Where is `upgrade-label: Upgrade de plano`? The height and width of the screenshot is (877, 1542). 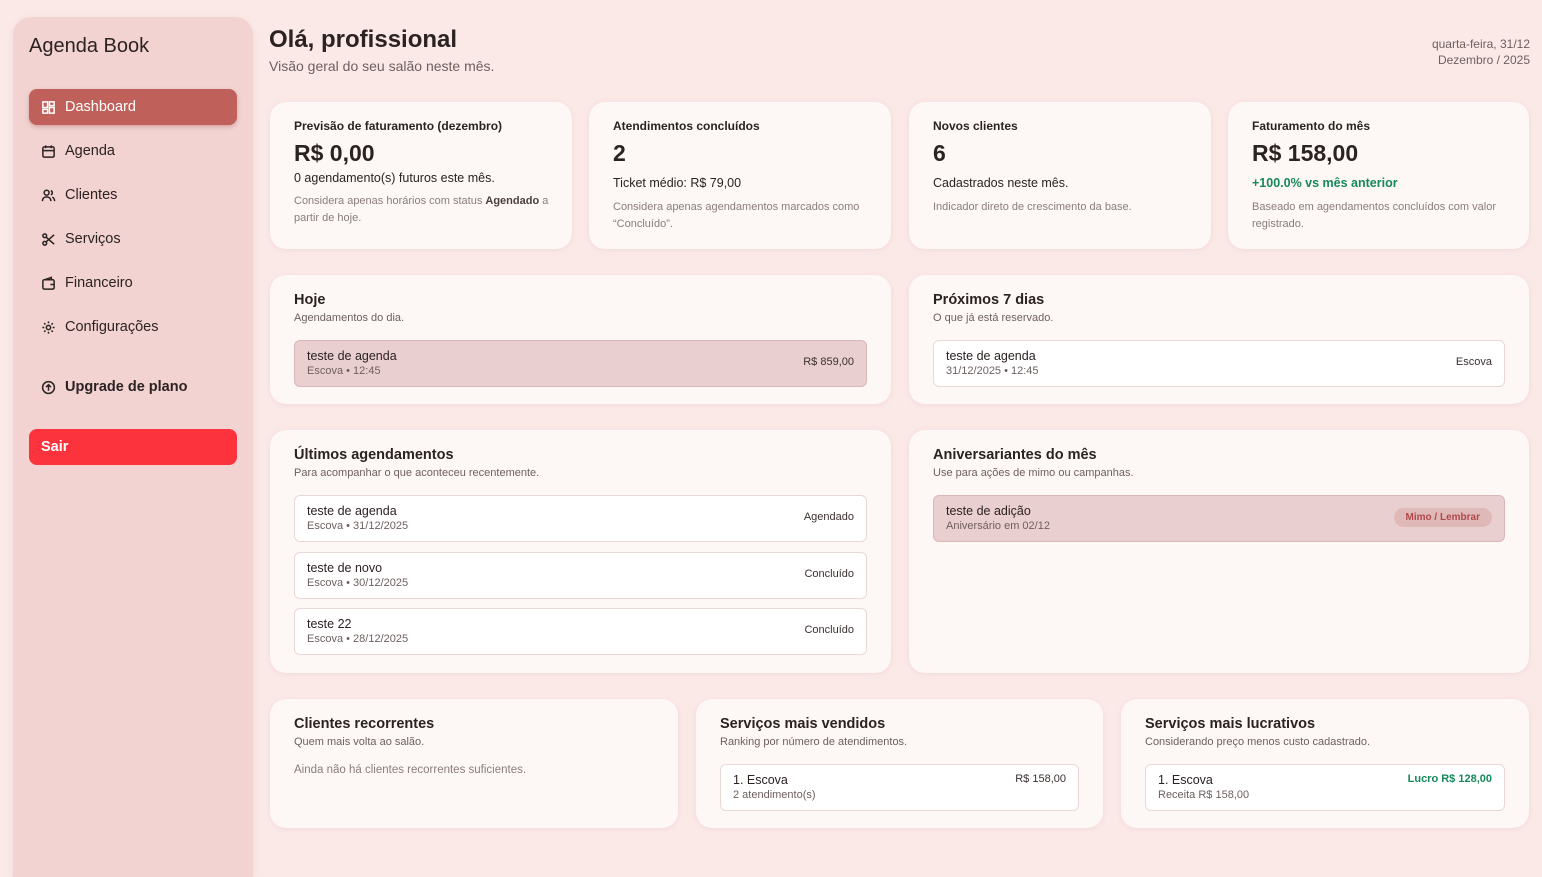
upgrade-label: Upgrade de plano is located at coordinates (126, 387).